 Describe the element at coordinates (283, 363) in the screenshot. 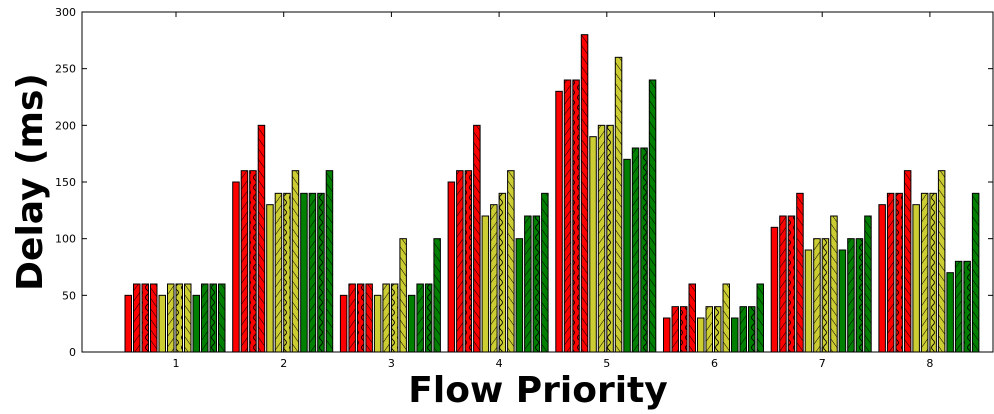

I see `x-tick-label: 2` at that location.